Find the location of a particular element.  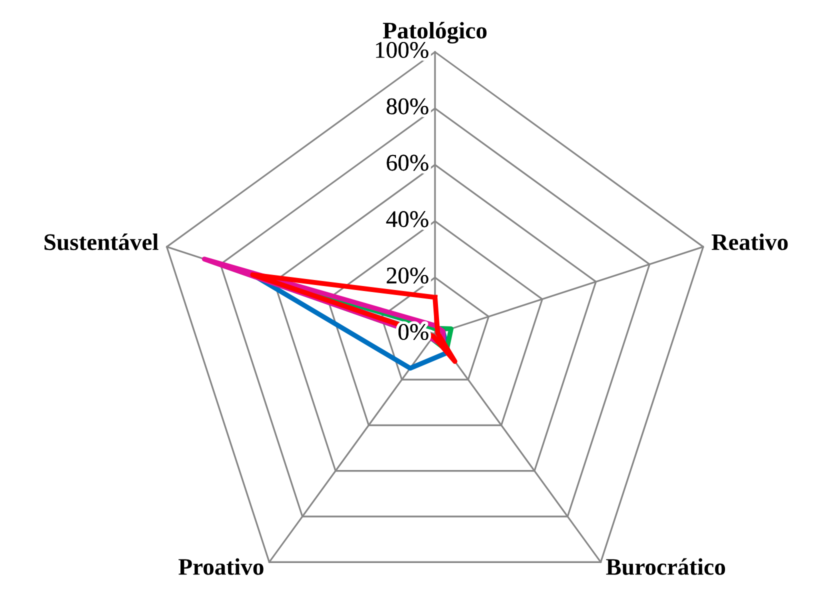

y-tick-label: 80% is located at coordinates (407, 106).